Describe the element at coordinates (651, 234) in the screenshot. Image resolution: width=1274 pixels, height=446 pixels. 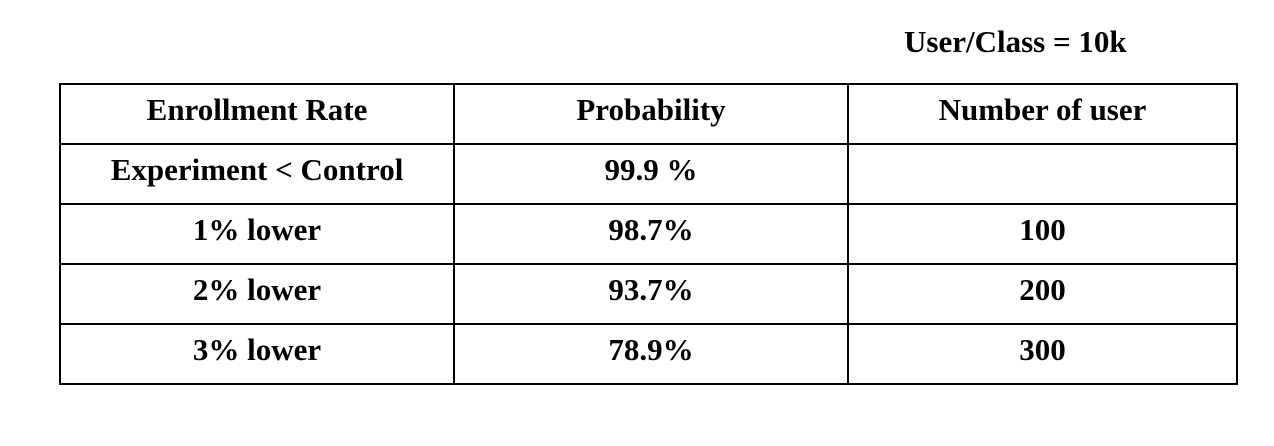
I see `cell-probability: 98.7%` at that location.